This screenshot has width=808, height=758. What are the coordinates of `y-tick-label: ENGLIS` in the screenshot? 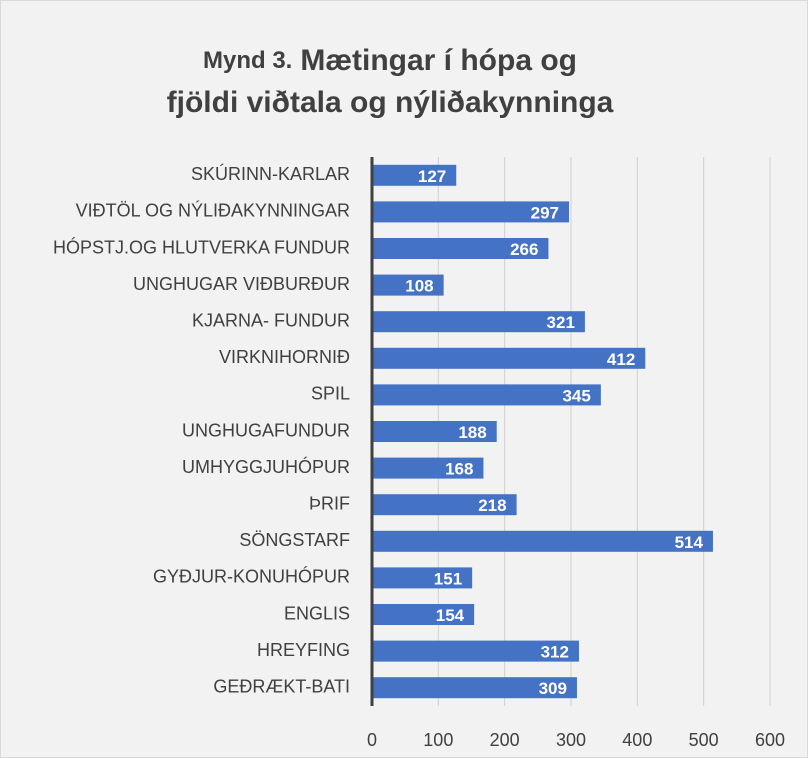 It's located at (317, 613).